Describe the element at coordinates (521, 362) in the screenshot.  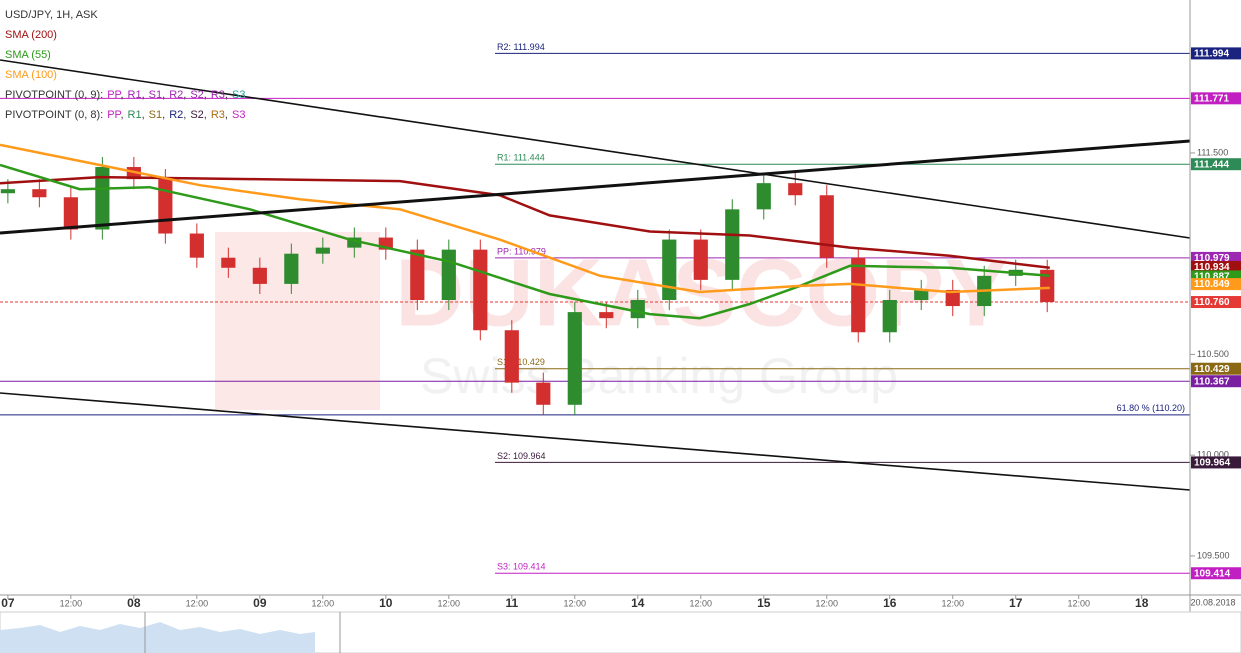
I see `pivot-label: S1: 110.429` at that location.